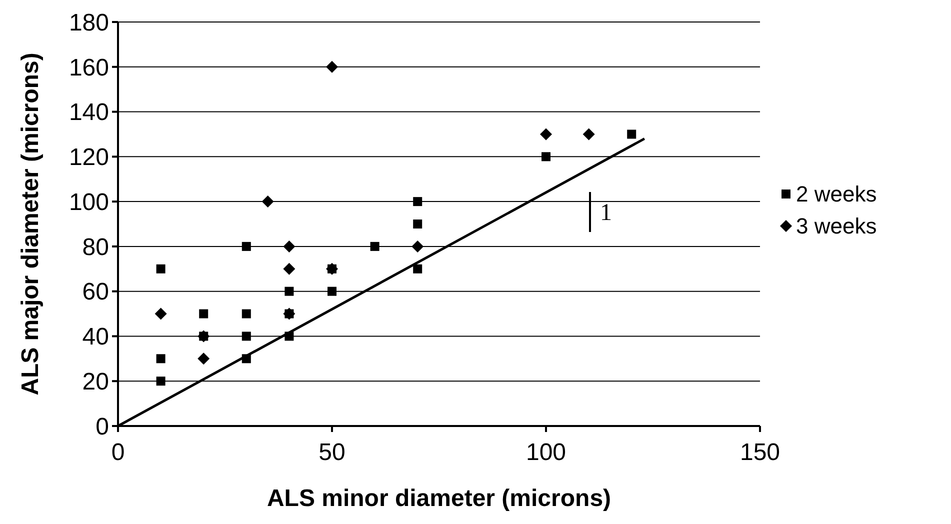 Image resolution: width=951 pixels, height=524 pixels. What do you see at coordinates (102, 426) in the screenshot?
I see `y-tick-label: 0` at bounding box center [102, 426].